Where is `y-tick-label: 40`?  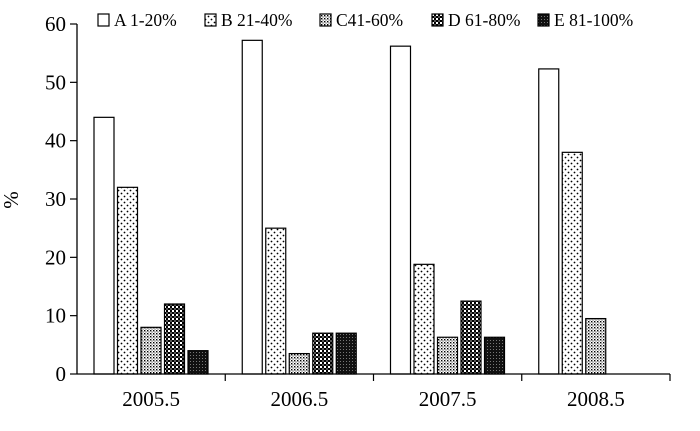 y-tick-label: 40 is located at coordinates (55, 141).